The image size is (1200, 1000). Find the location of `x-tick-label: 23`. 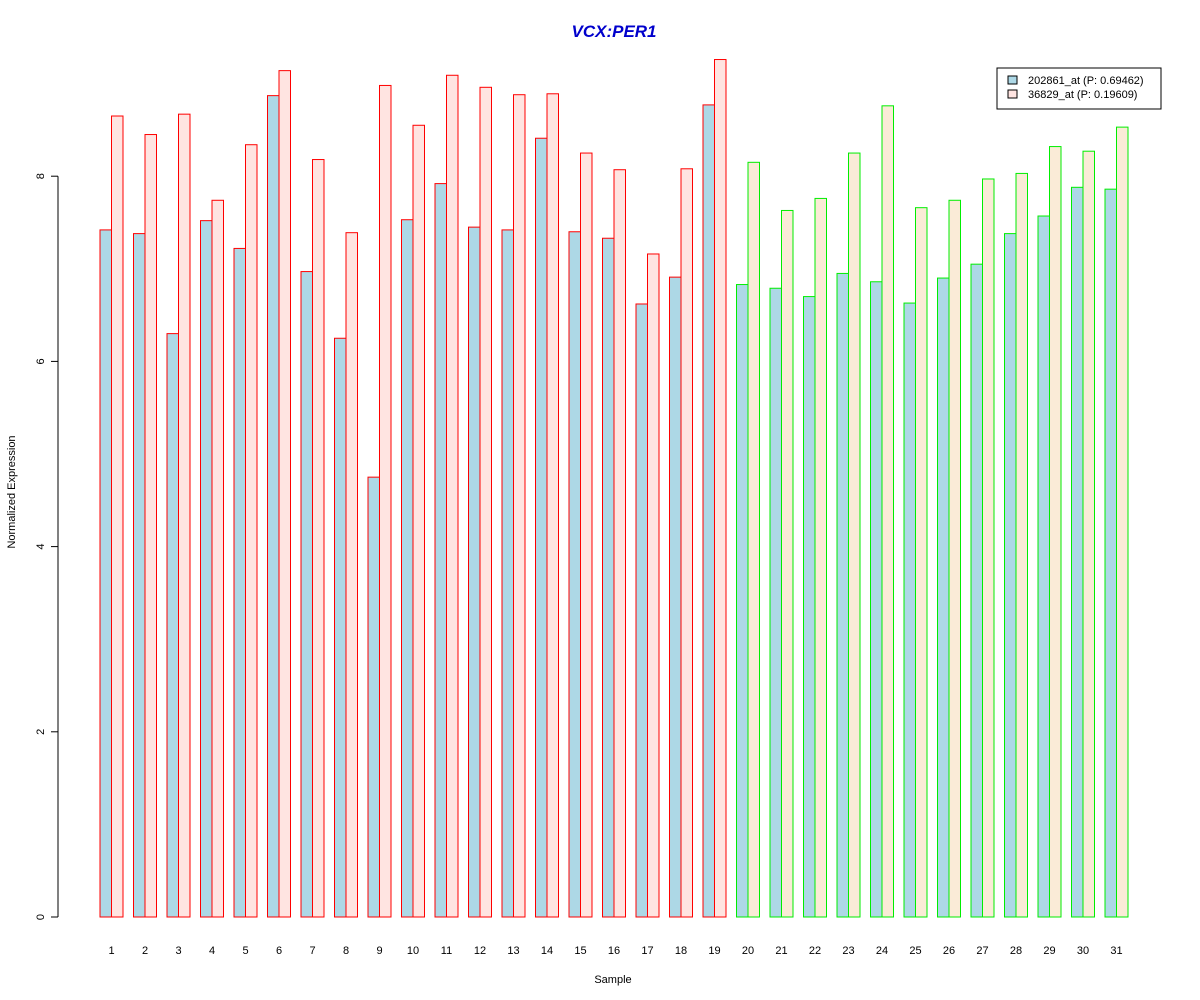

x-tick-label: 23 is located at coordinates (848, 951).